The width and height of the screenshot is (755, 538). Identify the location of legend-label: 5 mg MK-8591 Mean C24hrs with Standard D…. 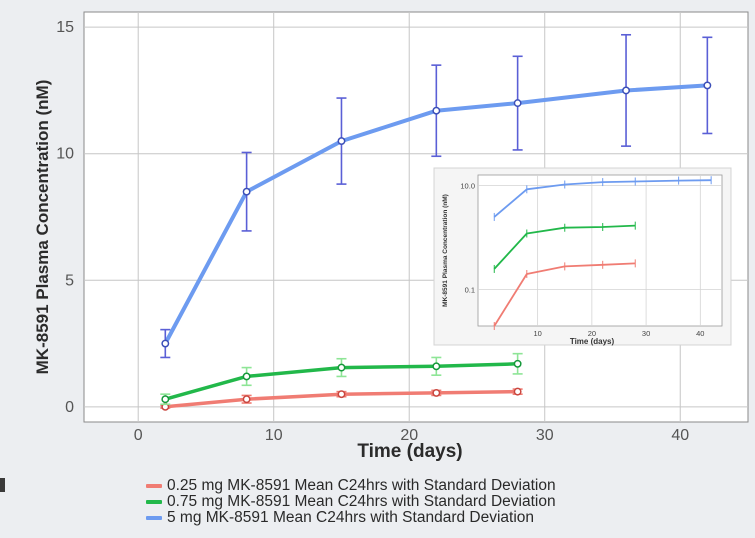
(350, 518).